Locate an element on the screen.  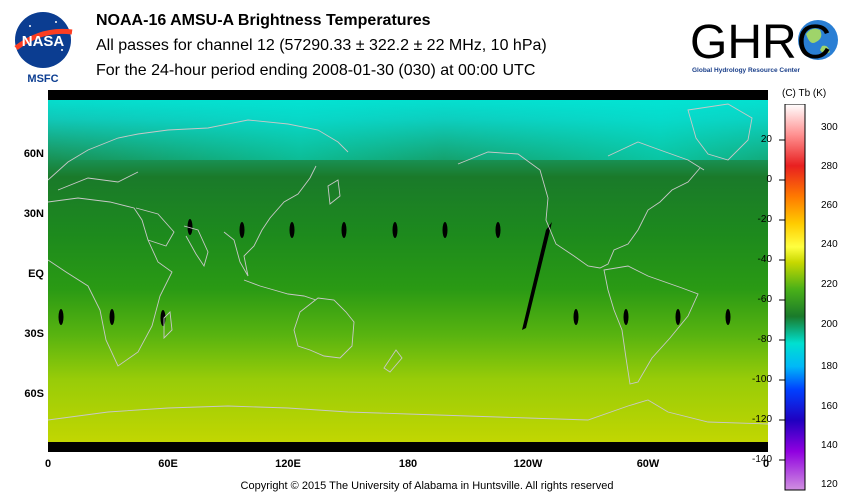
ghrc-logo: GHRC Global Hydrology Resource Center is located at coordinates (764, 45).